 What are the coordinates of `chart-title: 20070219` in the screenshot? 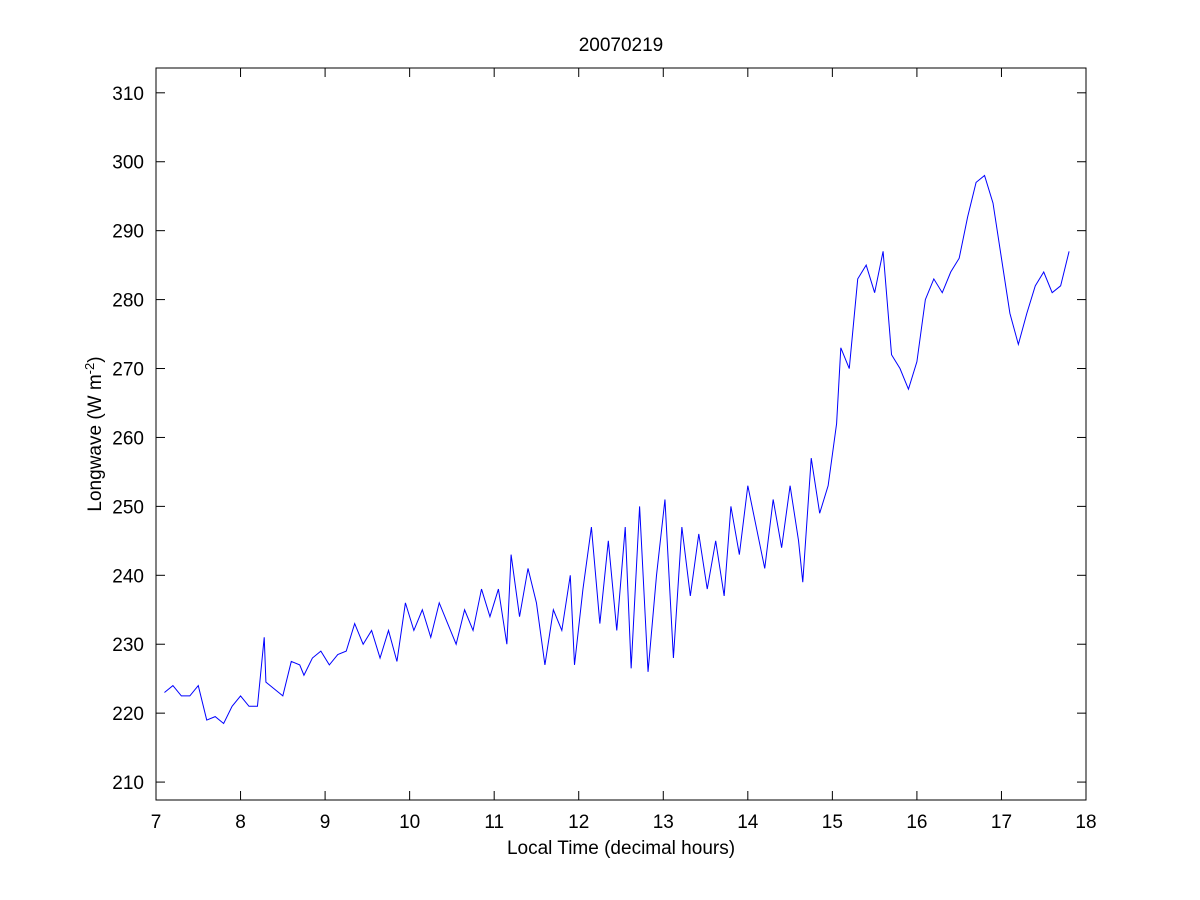 It's located at (621, 45).